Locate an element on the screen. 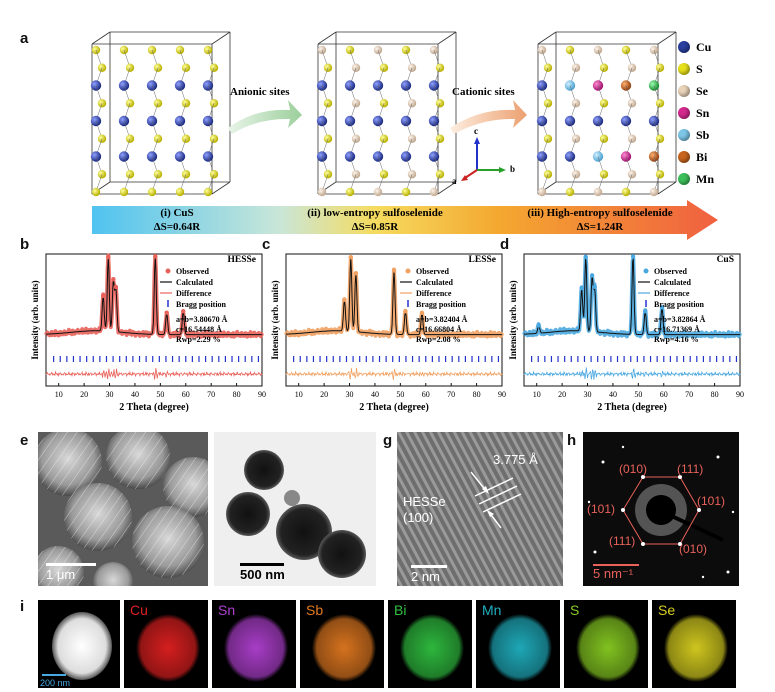  legend-label: Sb is located at coordinates (703, 134).